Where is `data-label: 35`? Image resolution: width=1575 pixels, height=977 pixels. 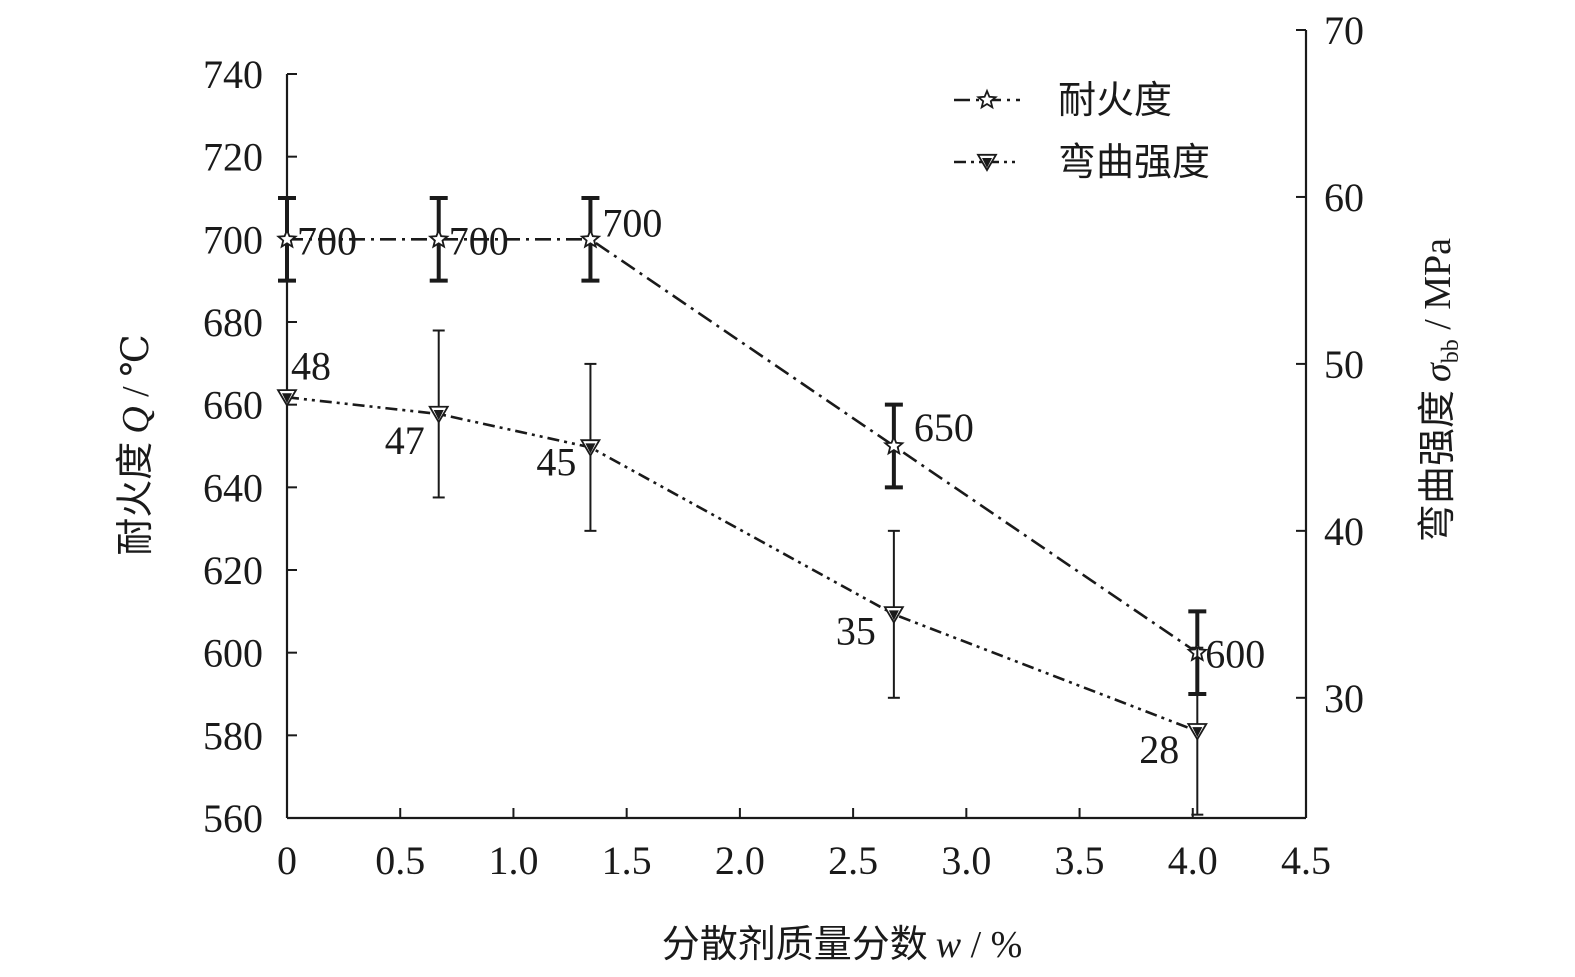 data-label: 35 is located at coordinates (856, 630).